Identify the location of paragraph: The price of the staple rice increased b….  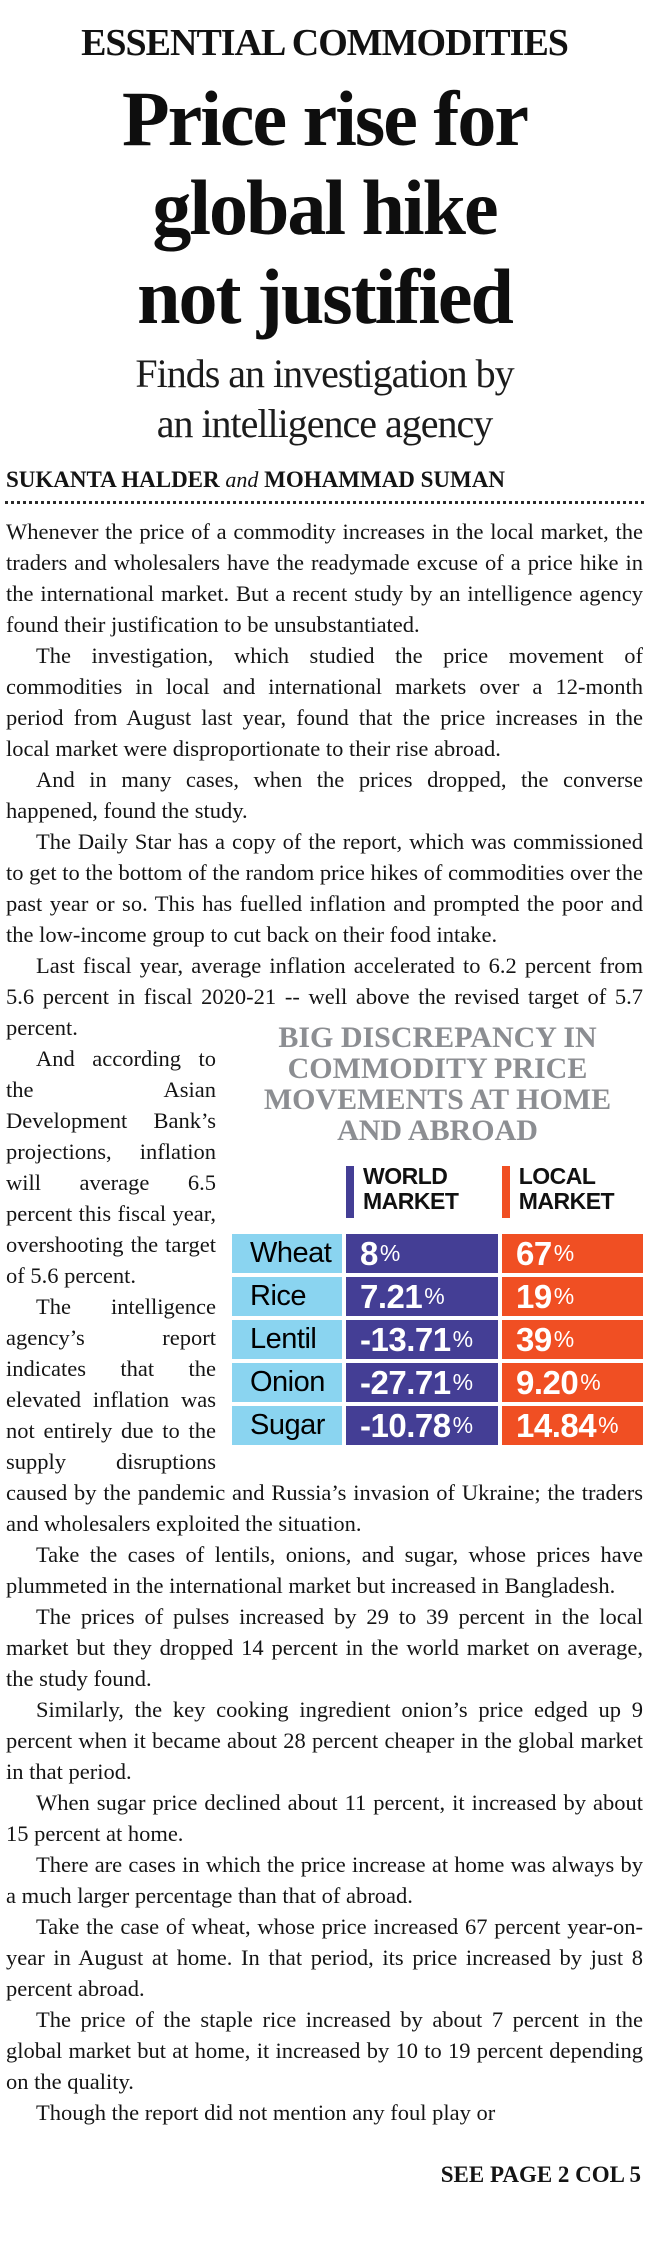
(324, 2050).